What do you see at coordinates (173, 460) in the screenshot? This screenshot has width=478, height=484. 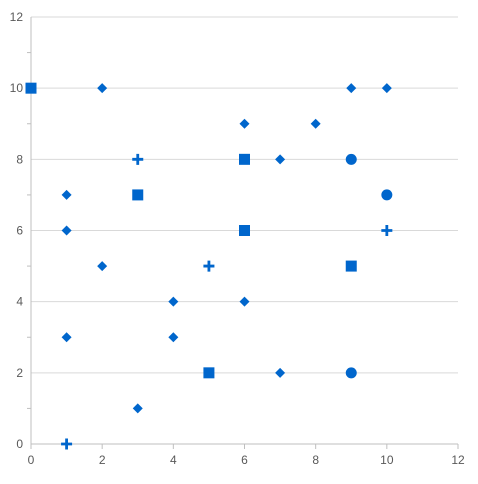 I see `x-tick-label: 4` at bounding box center [173, 460].